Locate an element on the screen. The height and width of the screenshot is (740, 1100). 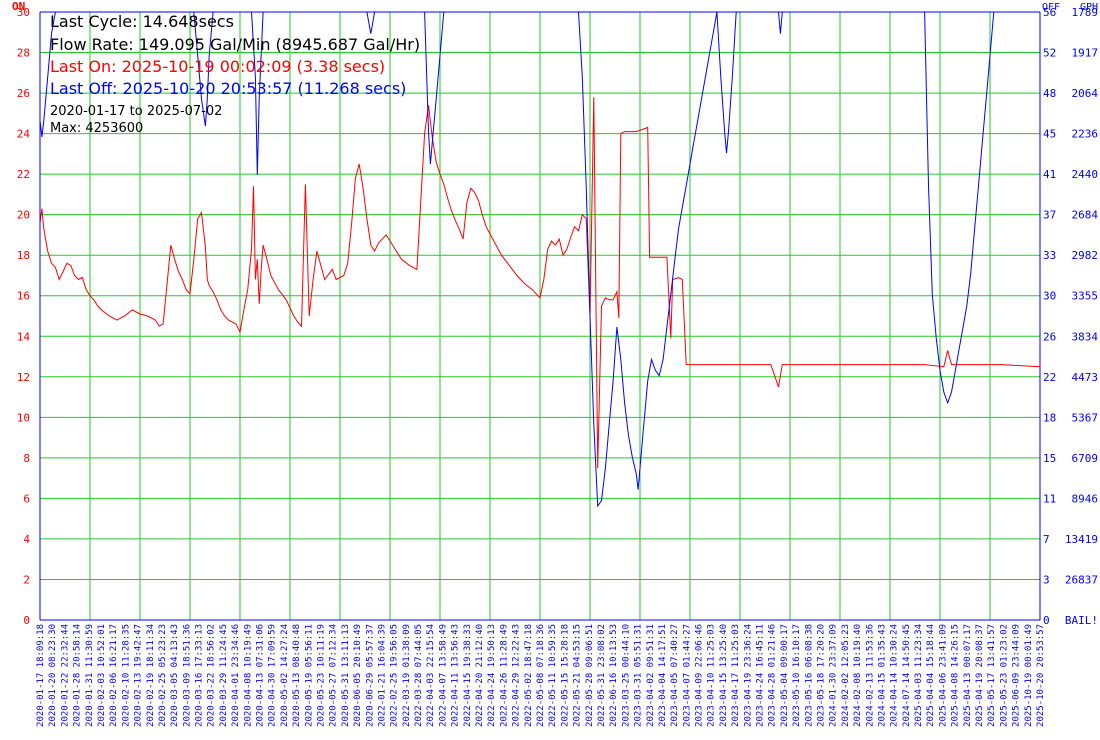
last-on-text: Last On: 2025-10-19 00:02:09 (3.38 secs) is located at coordinates (218, 66).